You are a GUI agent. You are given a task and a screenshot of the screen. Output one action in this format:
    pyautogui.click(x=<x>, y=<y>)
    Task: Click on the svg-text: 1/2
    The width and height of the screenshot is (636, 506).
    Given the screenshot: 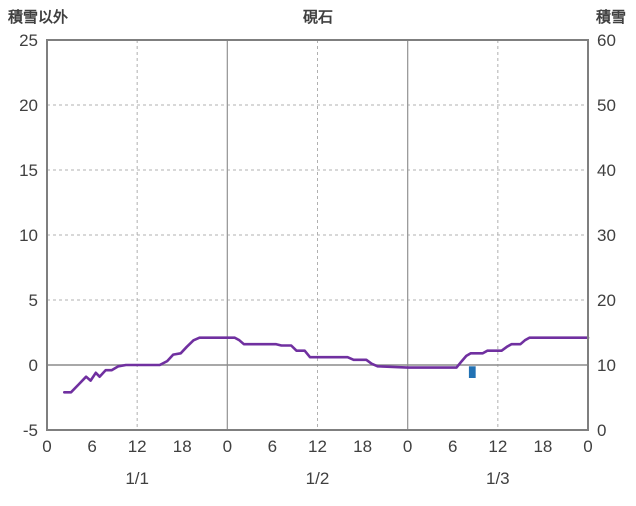 What is the action you would take?
    pyautogui.click(x=318, y=478)
    